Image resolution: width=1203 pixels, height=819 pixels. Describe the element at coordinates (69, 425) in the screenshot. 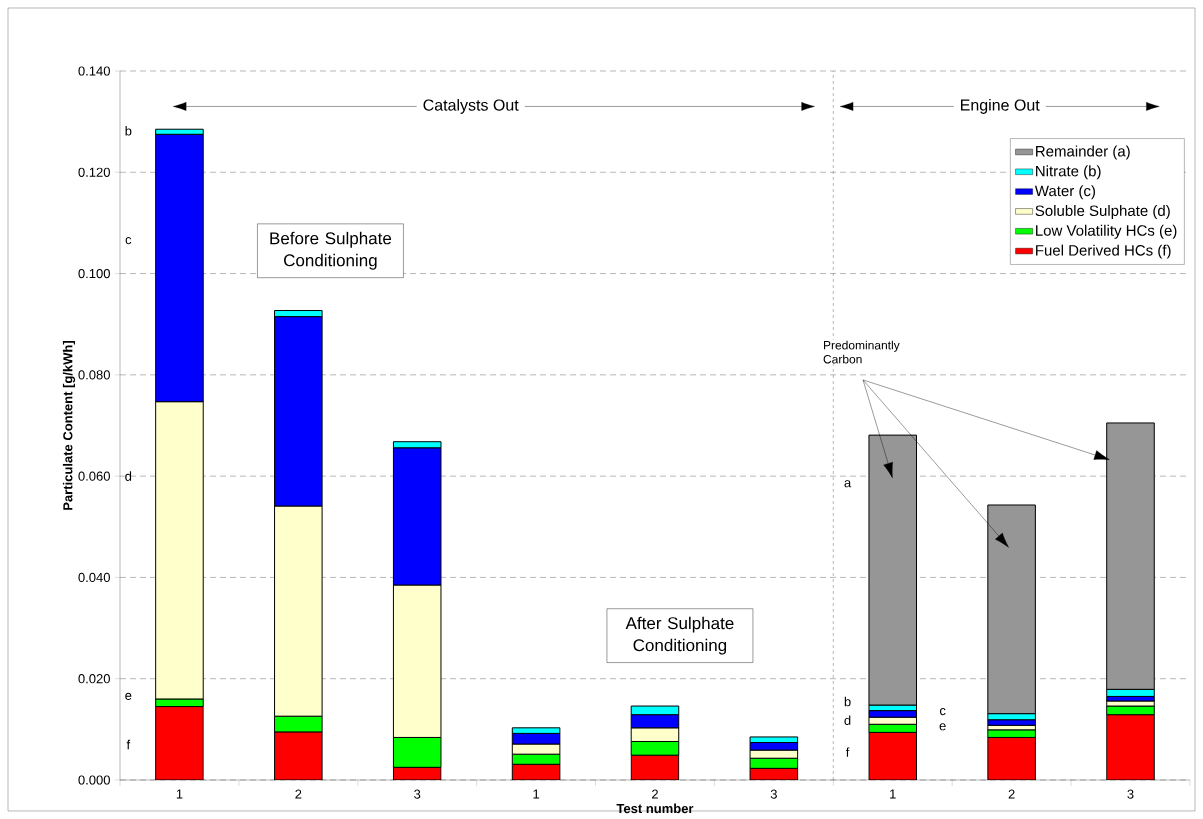

I see `y-axis-title: Particulate Content [g/kWh]` at that location.